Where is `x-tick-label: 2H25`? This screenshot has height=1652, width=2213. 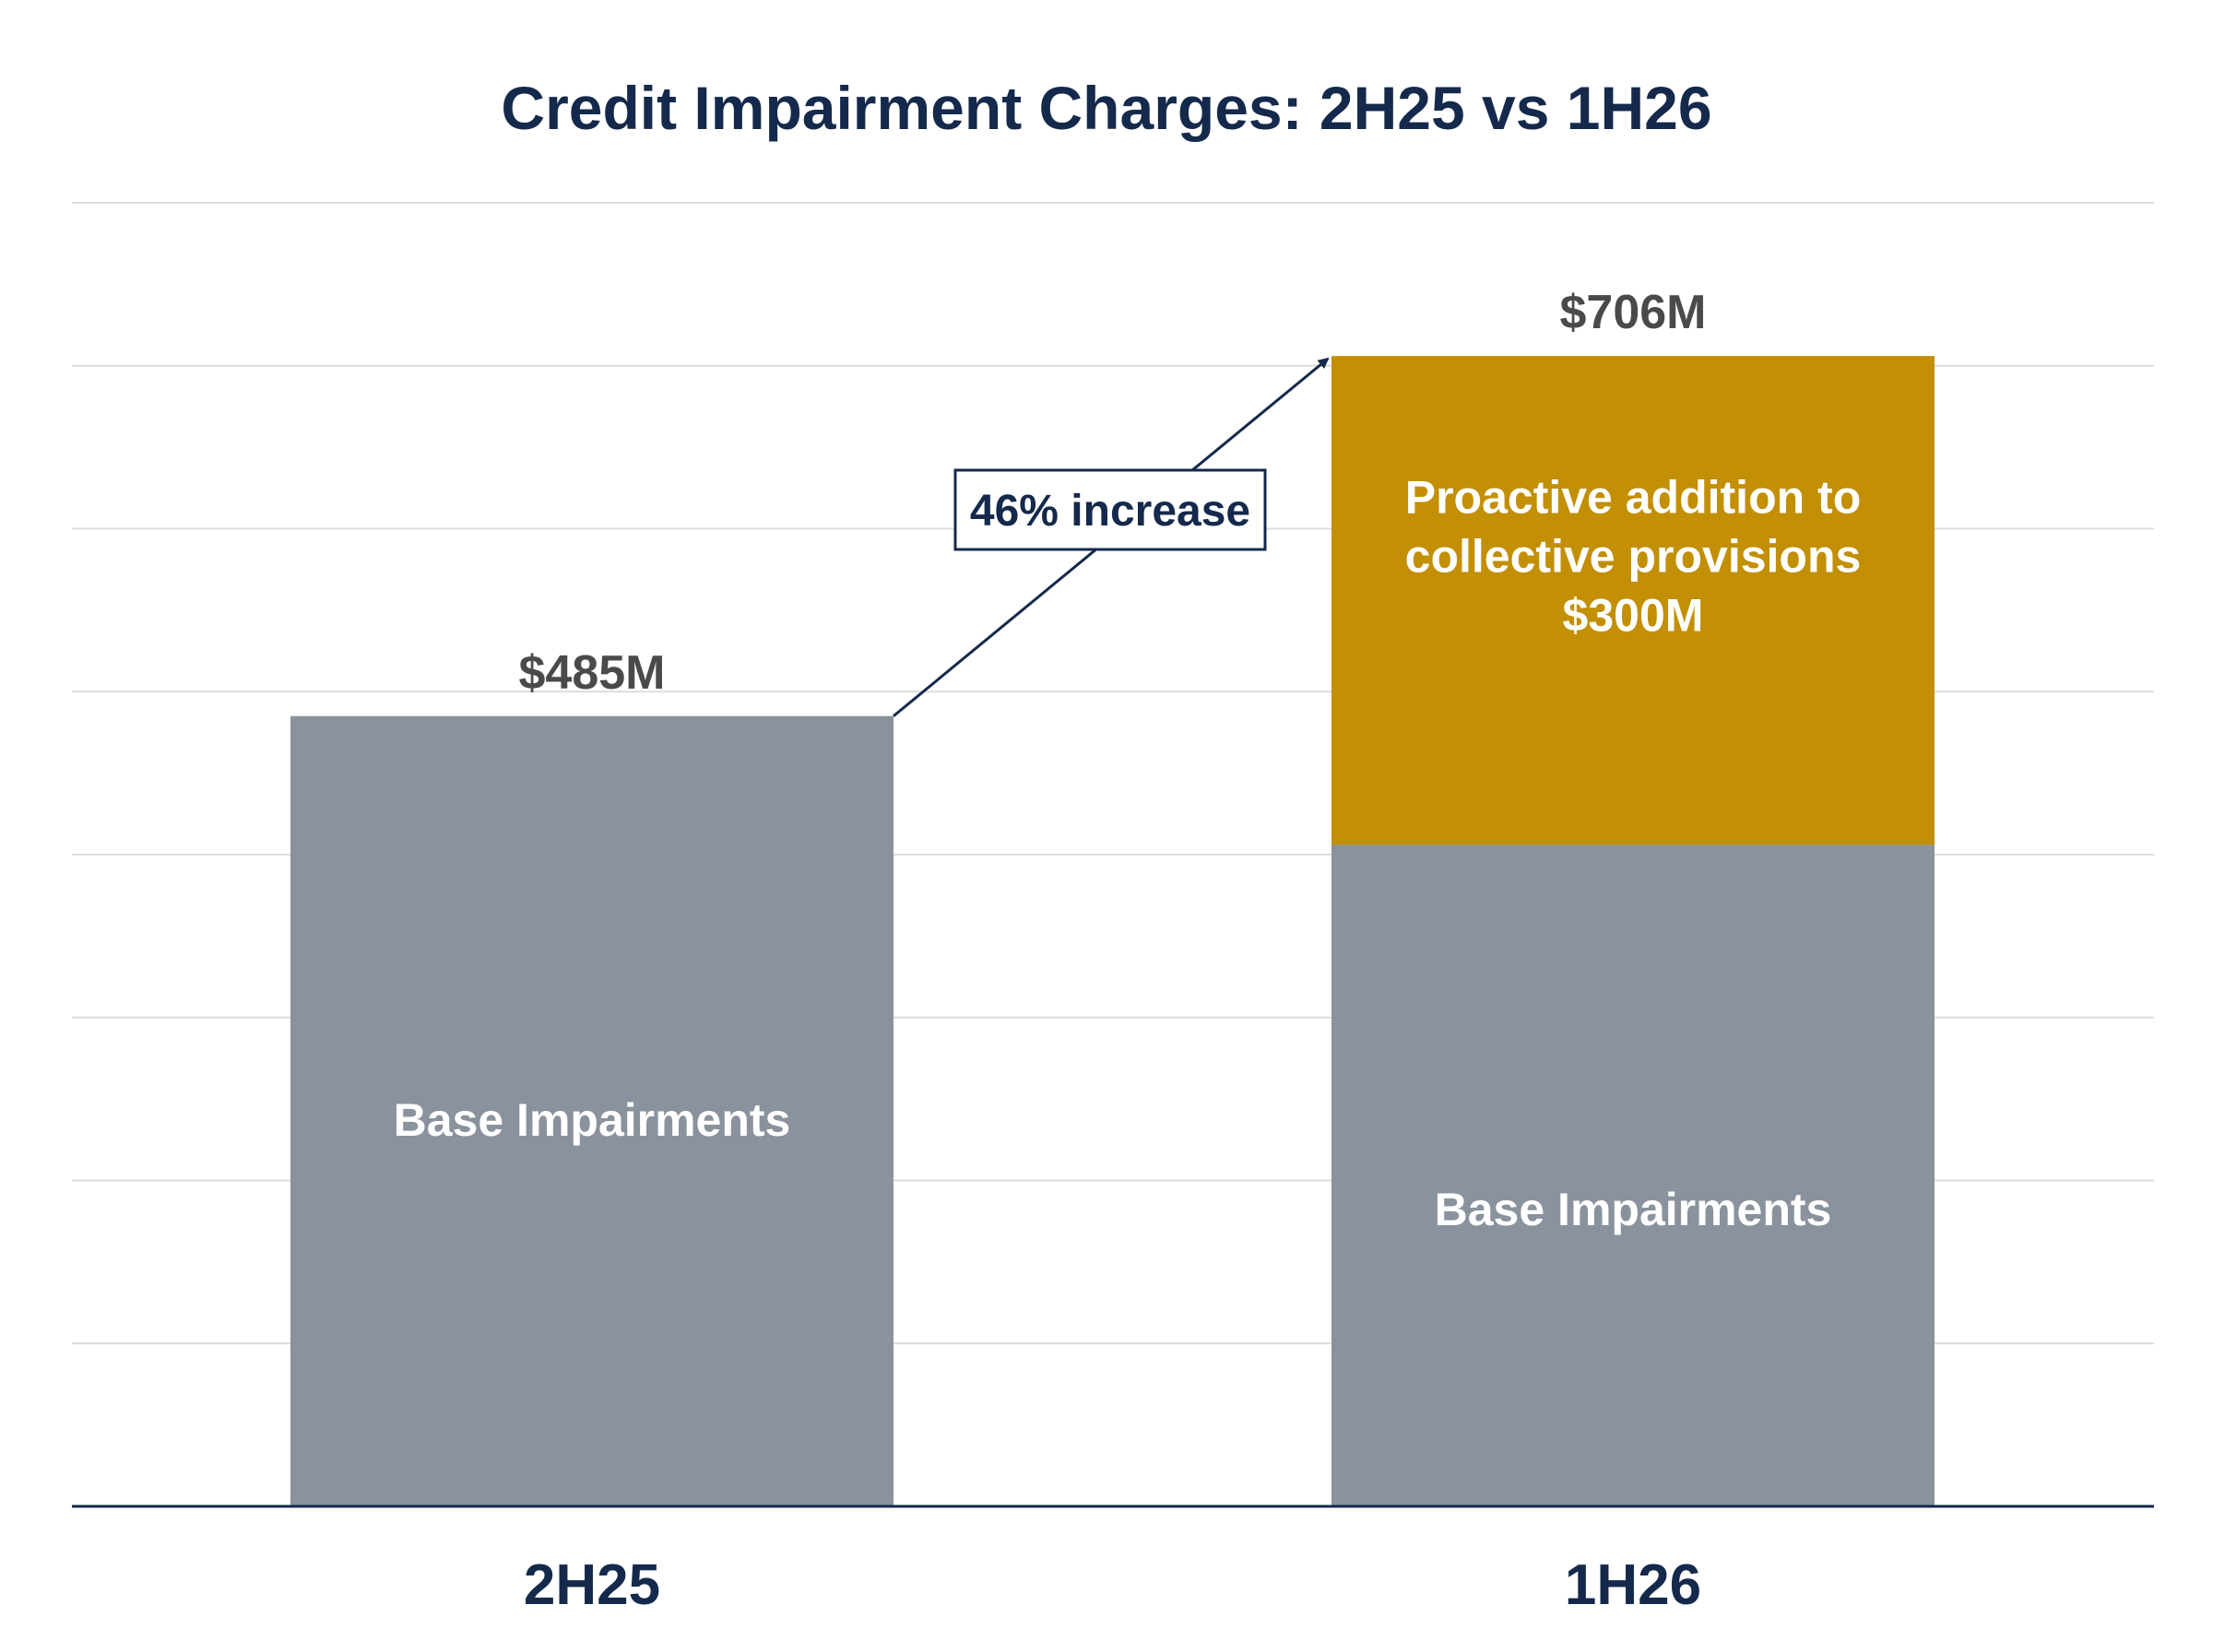
x-tick-label: 2H25 is located at coordinates (592, 1585).